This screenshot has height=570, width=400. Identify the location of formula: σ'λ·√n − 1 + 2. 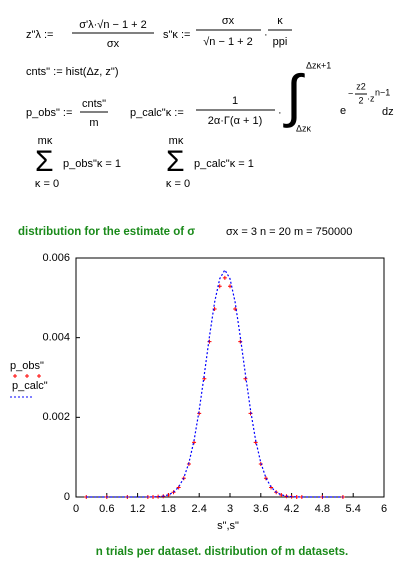
(113, 25).